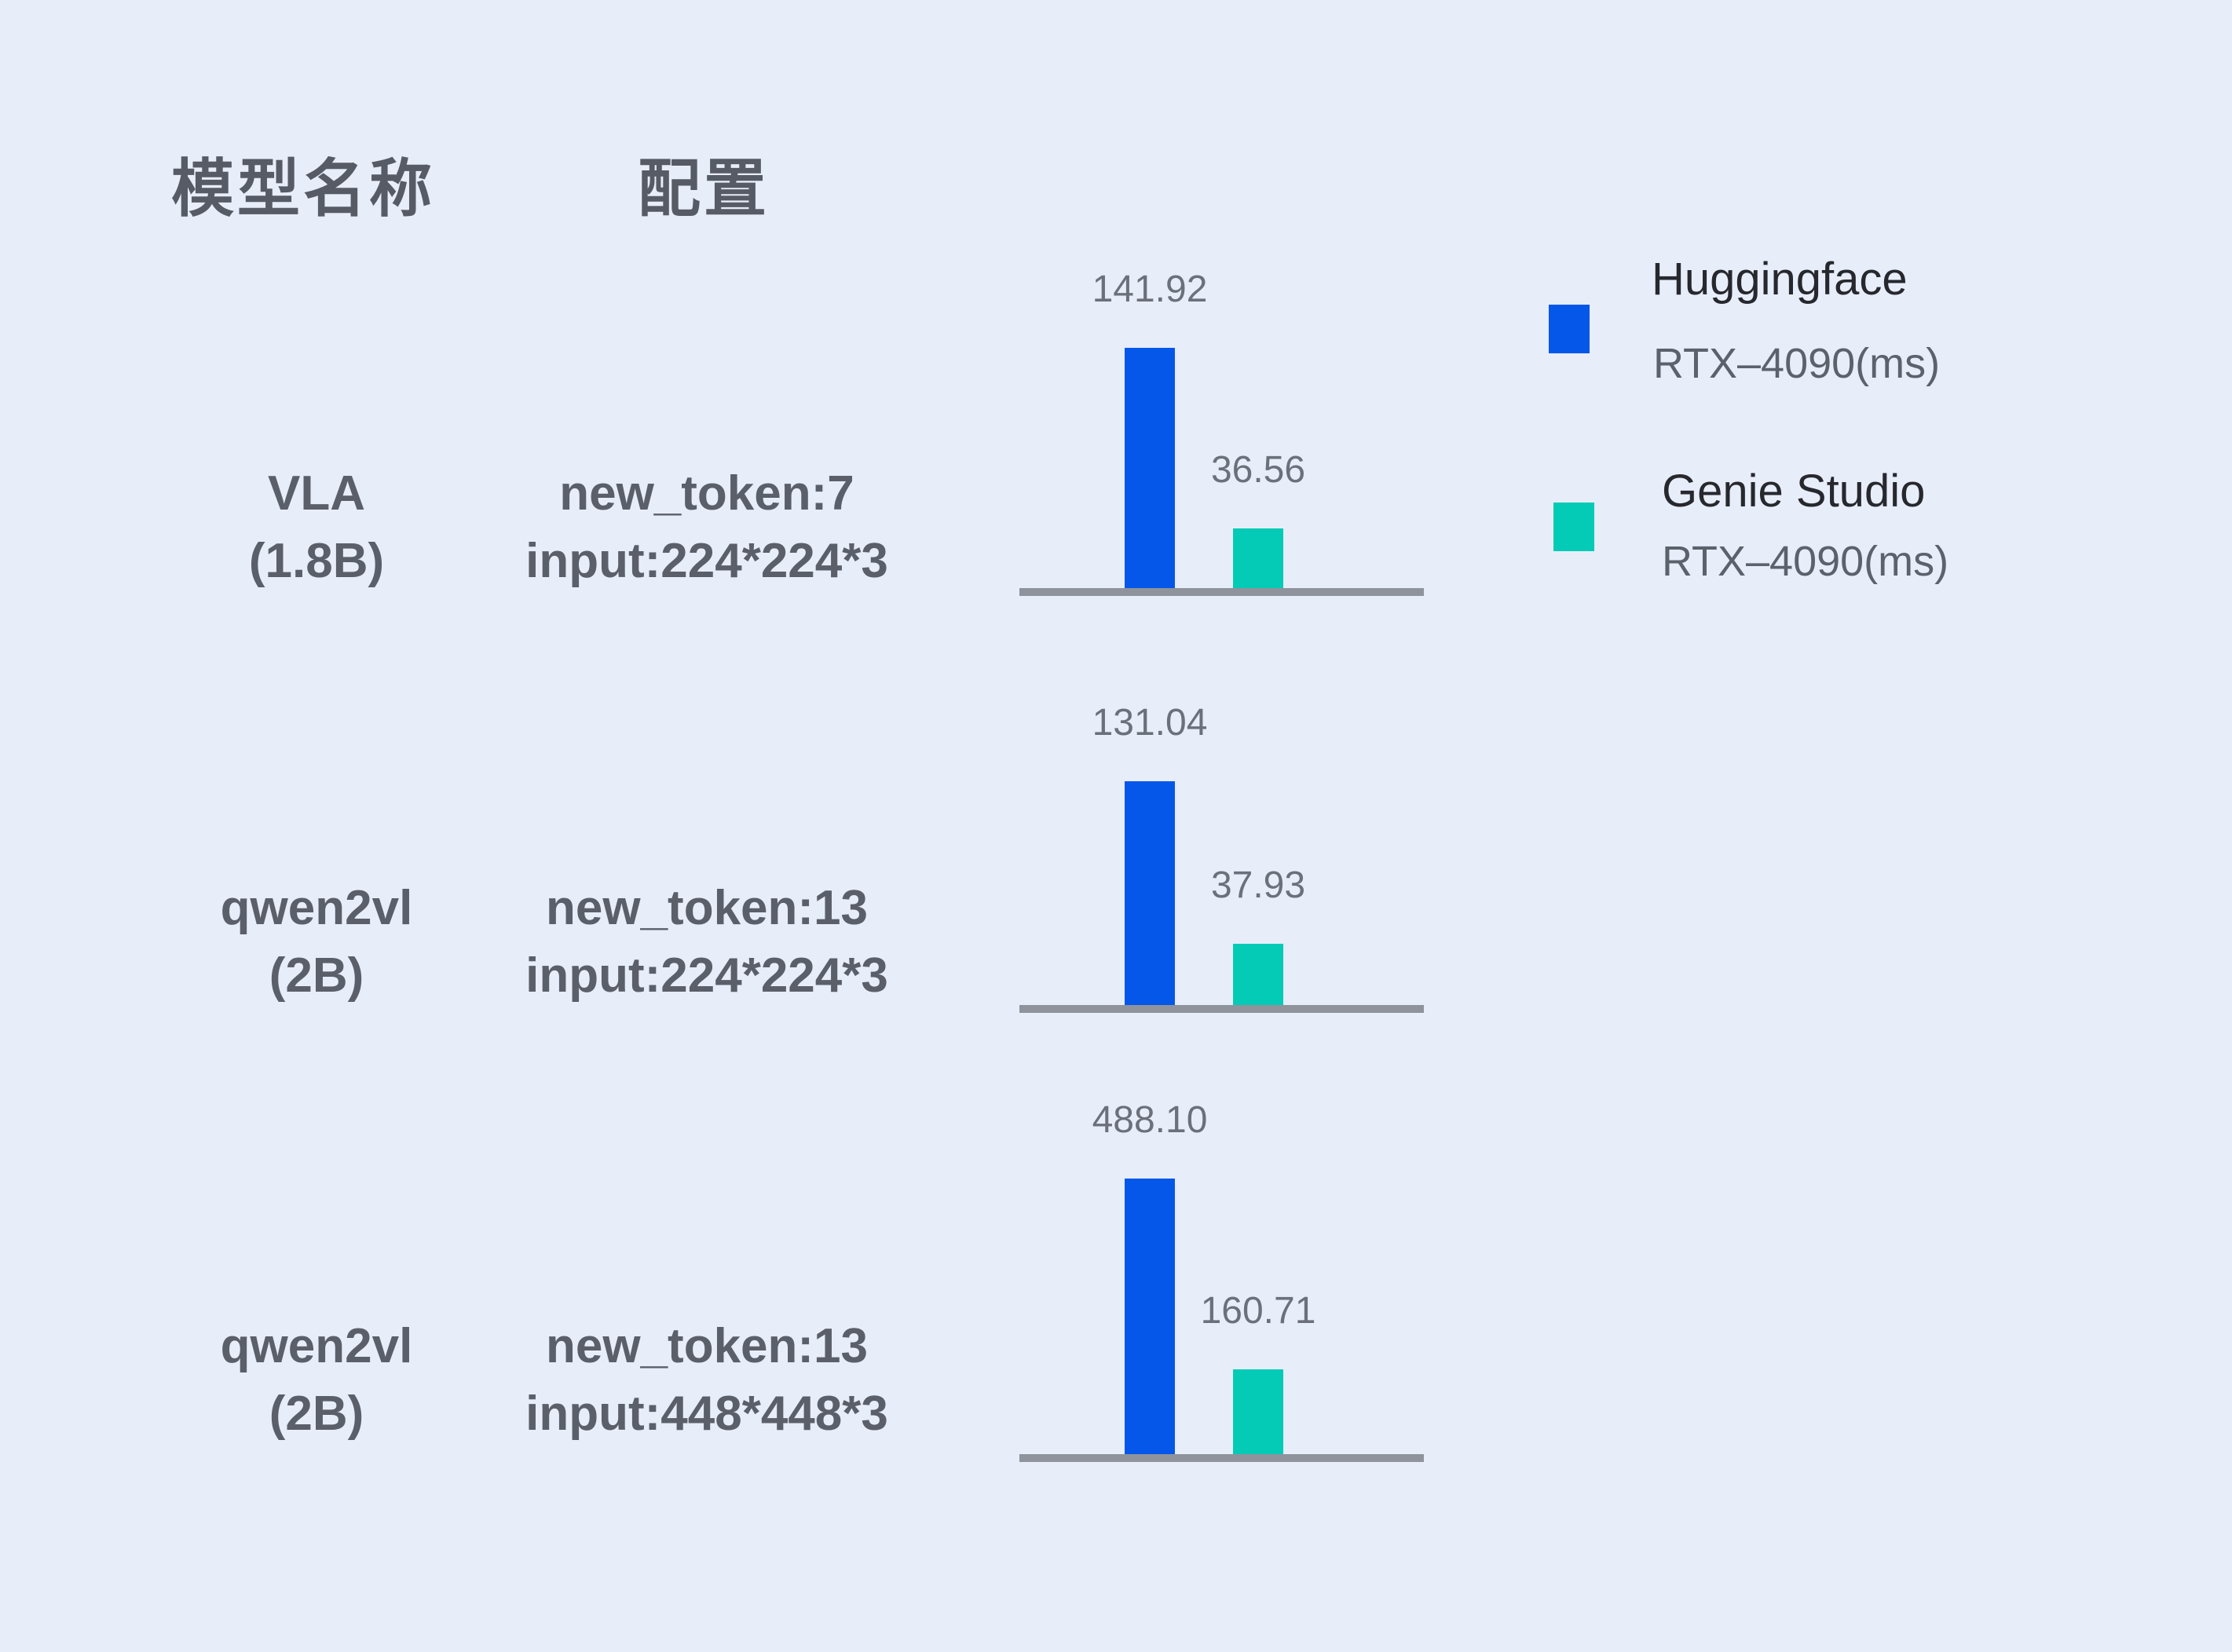  Describe the element at coordinates (1150, 289) in the screenshot. I see `bar-value-label: 141.92` at that location.